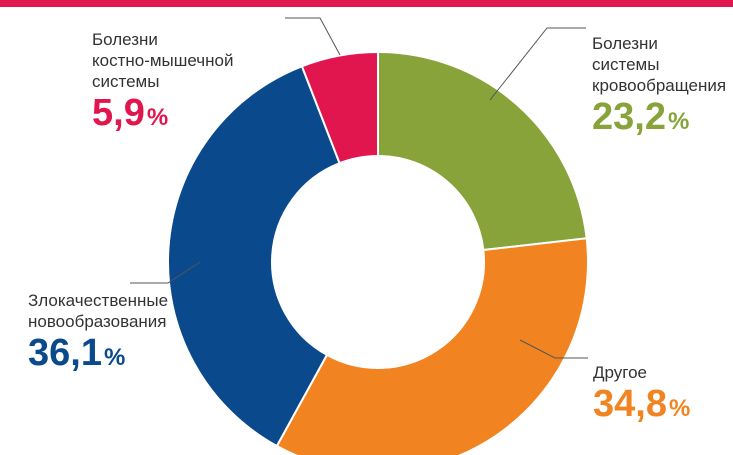  I want to click on leader-line-musculoskeletal, so click(313, 36).